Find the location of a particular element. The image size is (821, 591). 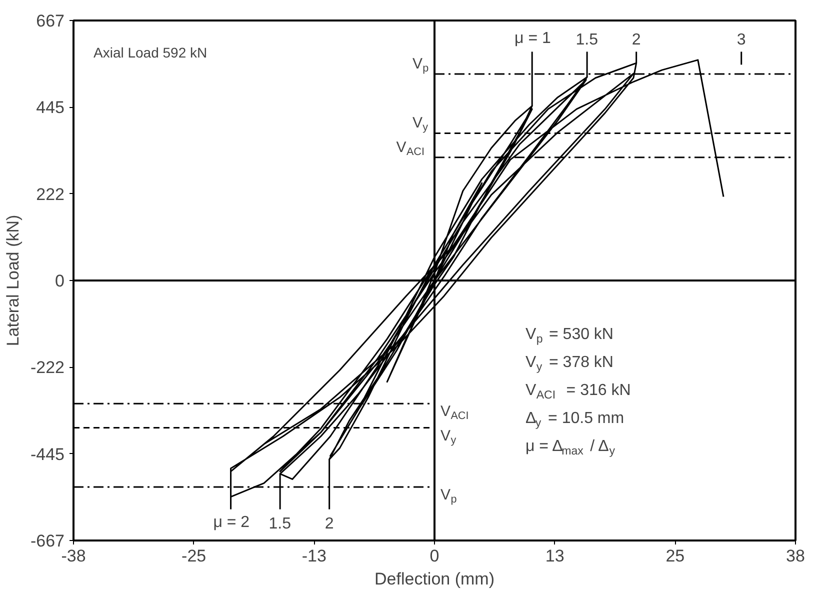

y-tick-label: -222 is located at coordinates (47, 368).